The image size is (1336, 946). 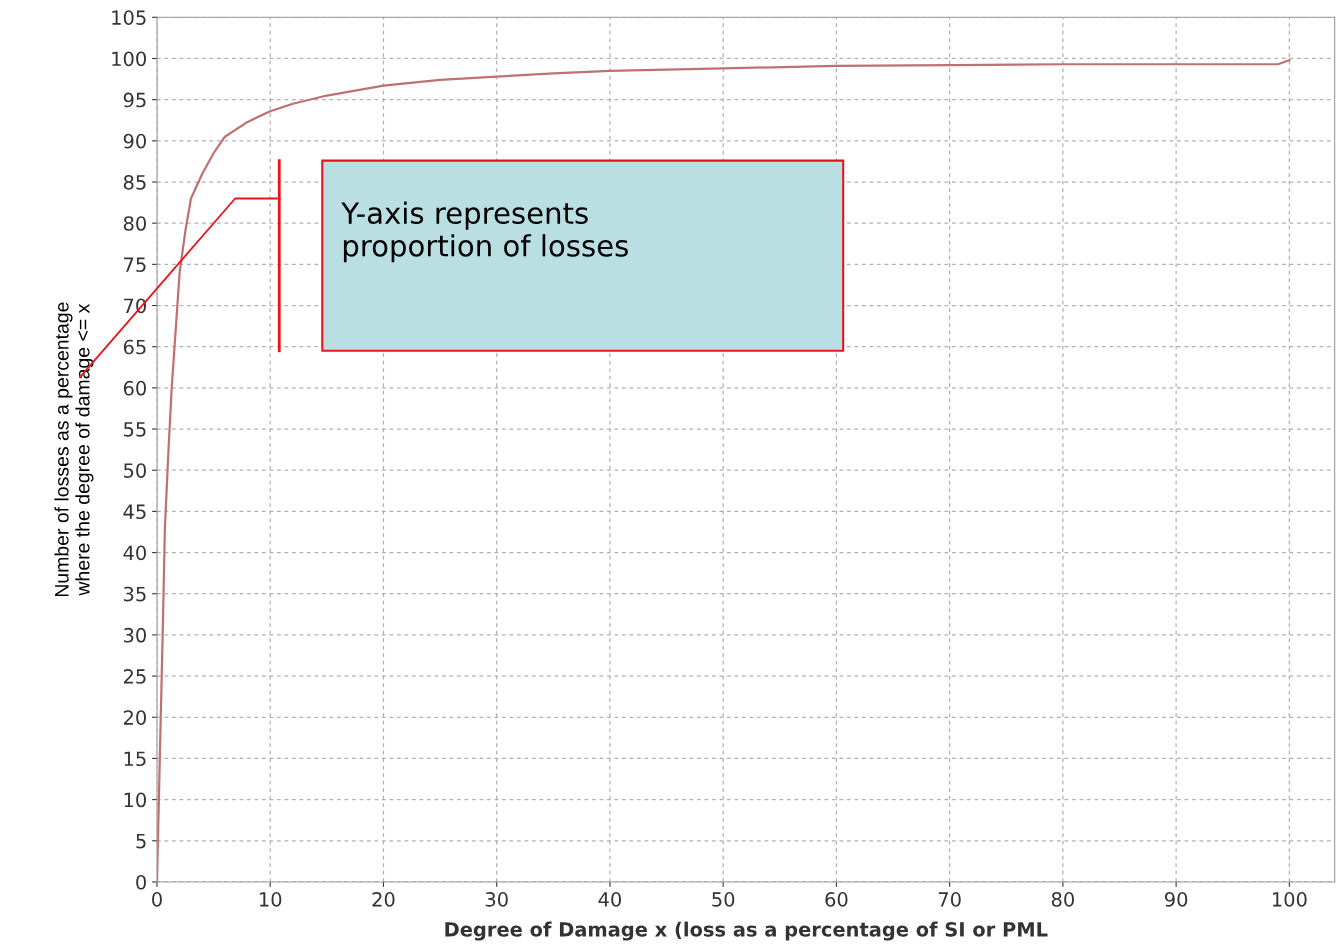 What do you see at coordinates (134, 676) in the screenshot?
I see `y-tick-label: 25` at bounding box center [134, 676].